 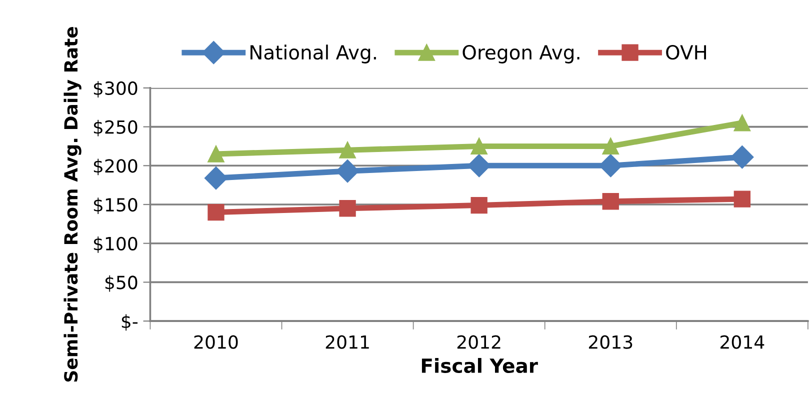 What do you see at coordinates (313, 54) in the screenshot?
I see `legend-label: National Avg.` at bounding box center [313, 54].